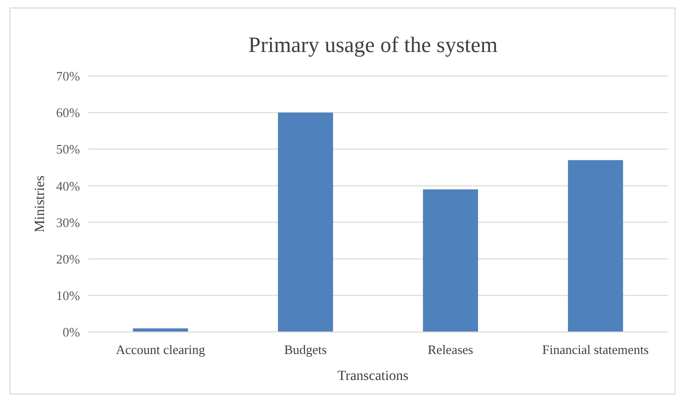 The image size is (683, 406). Describe the element at coordinates (68, 76) in the screenshot. I see `y-tick-label: 70%` at that location.